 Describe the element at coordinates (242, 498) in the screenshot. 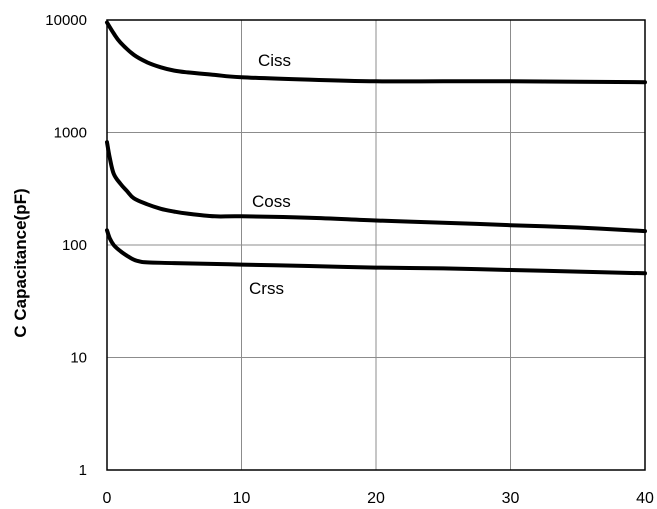

I see `x-tick-label: 10` at that location.